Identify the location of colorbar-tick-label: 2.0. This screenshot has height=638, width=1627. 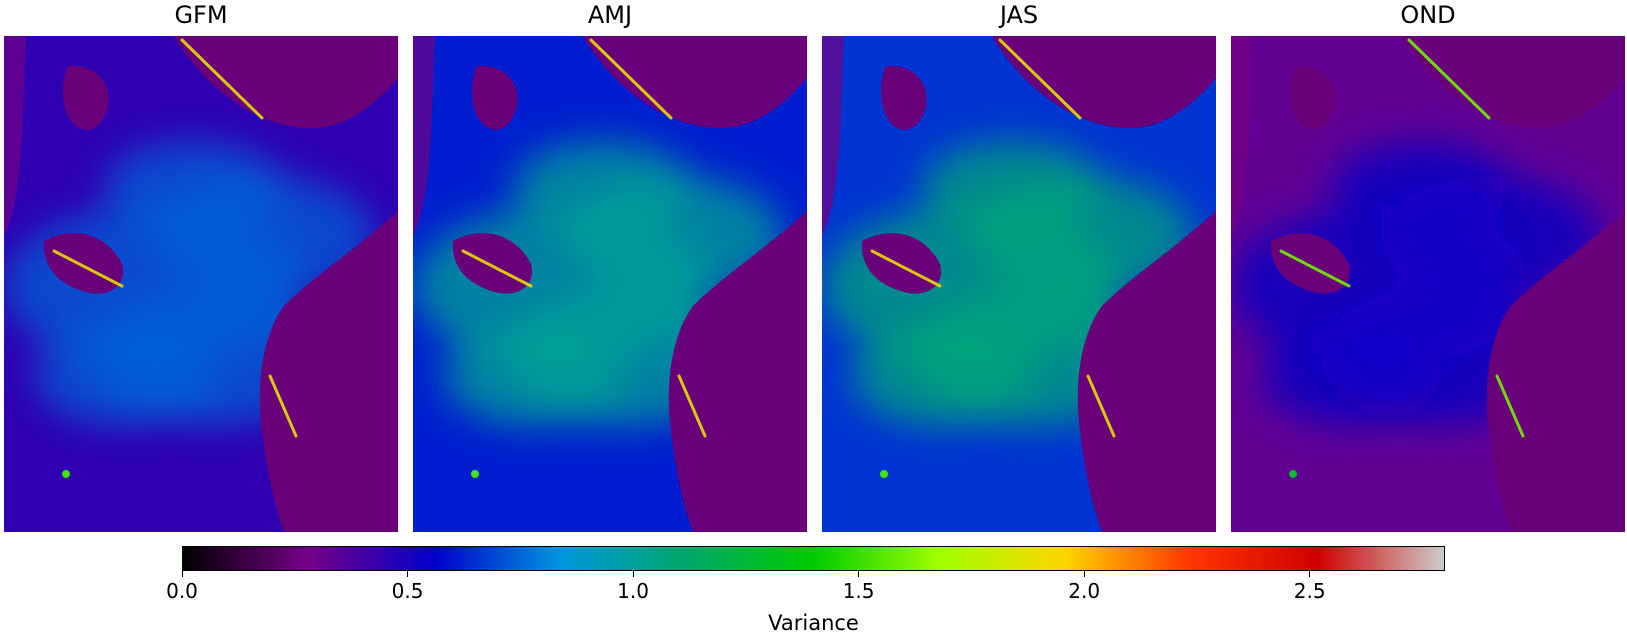
(1084, 591).